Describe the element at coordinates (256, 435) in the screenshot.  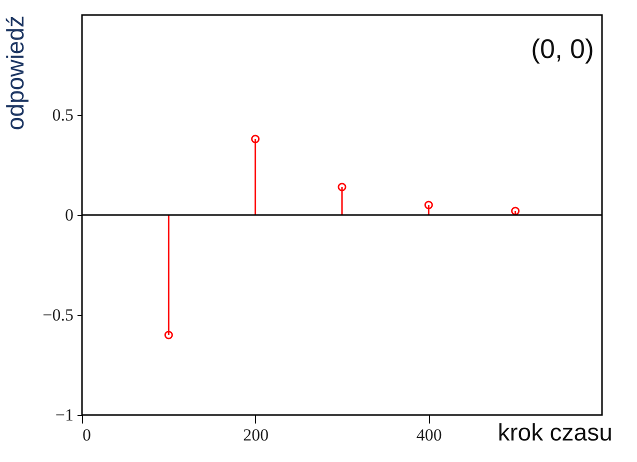
I see `x-tick-label: 200` at that location.